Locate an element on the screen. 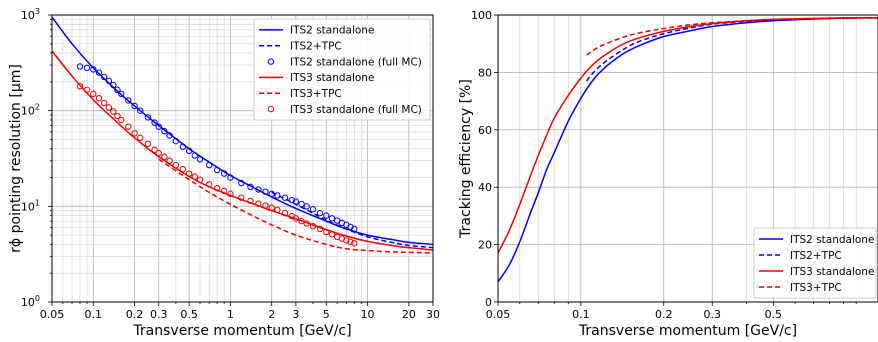 The image size is (878, 342). x-axis-label: Transverse momentum [GeV/c] is located at coordinates (241, 331).